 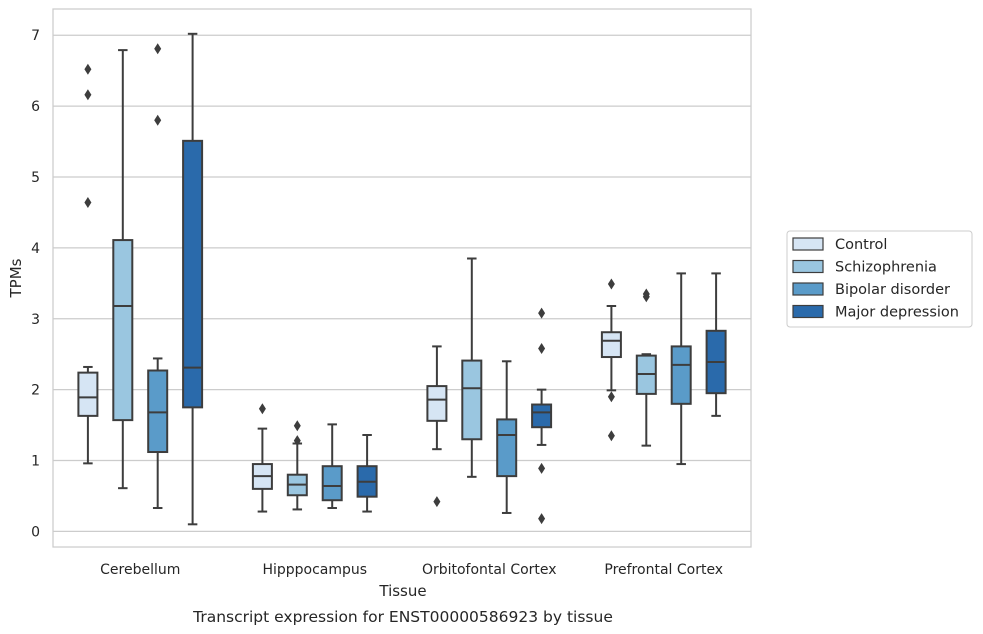 What do you see at coordinates (892, 290) in the screenshot?
I see `legend-label: Bipolar disorder` at bounding box center [892, 290].